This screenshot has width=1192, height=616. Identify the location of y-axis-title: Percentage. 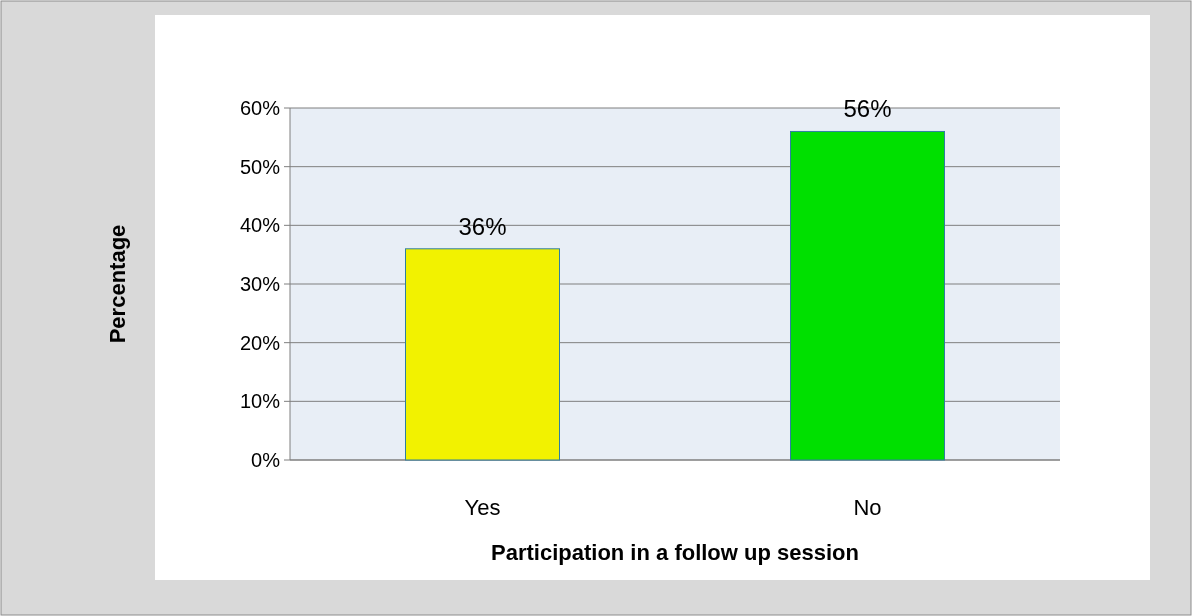
(117, 284).